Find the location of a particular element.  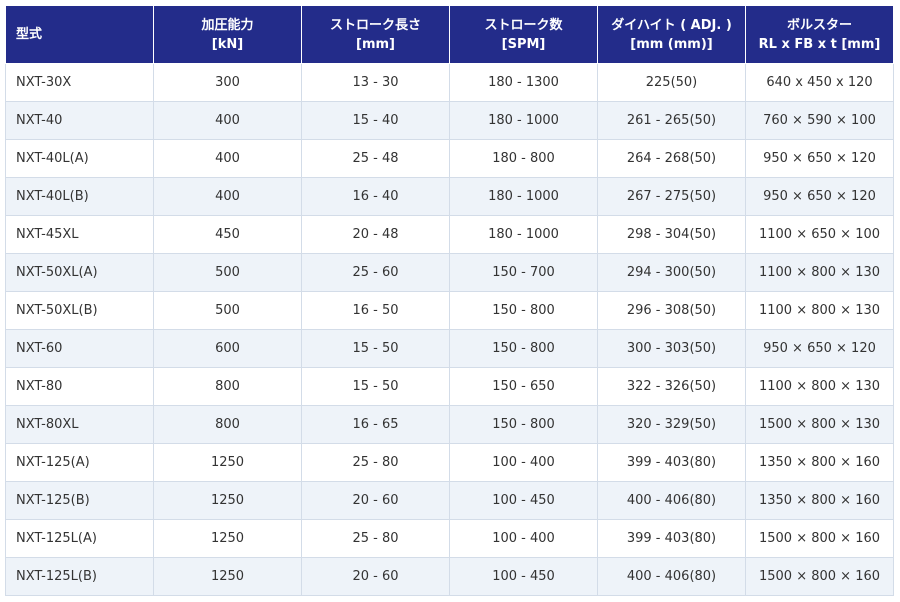

table-cell: NXT-40L(A) is located at coordinates (79, 158).